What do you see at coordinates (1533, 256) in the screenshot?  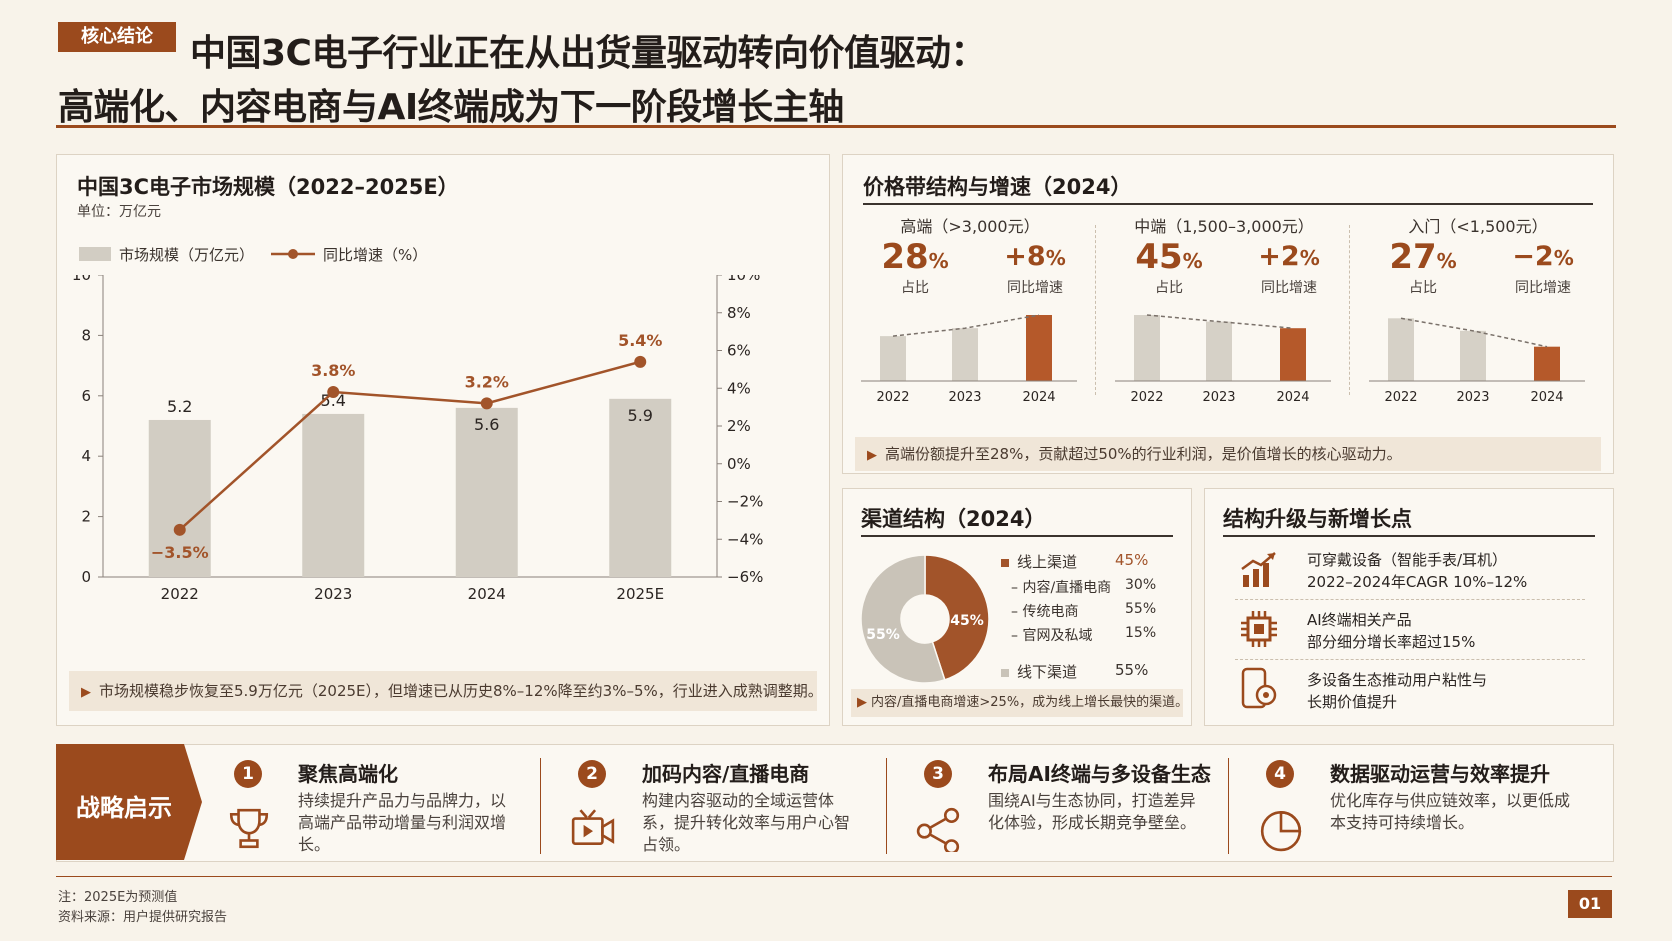 I see `growth-value: −2` at bounding box center [1533, 256].